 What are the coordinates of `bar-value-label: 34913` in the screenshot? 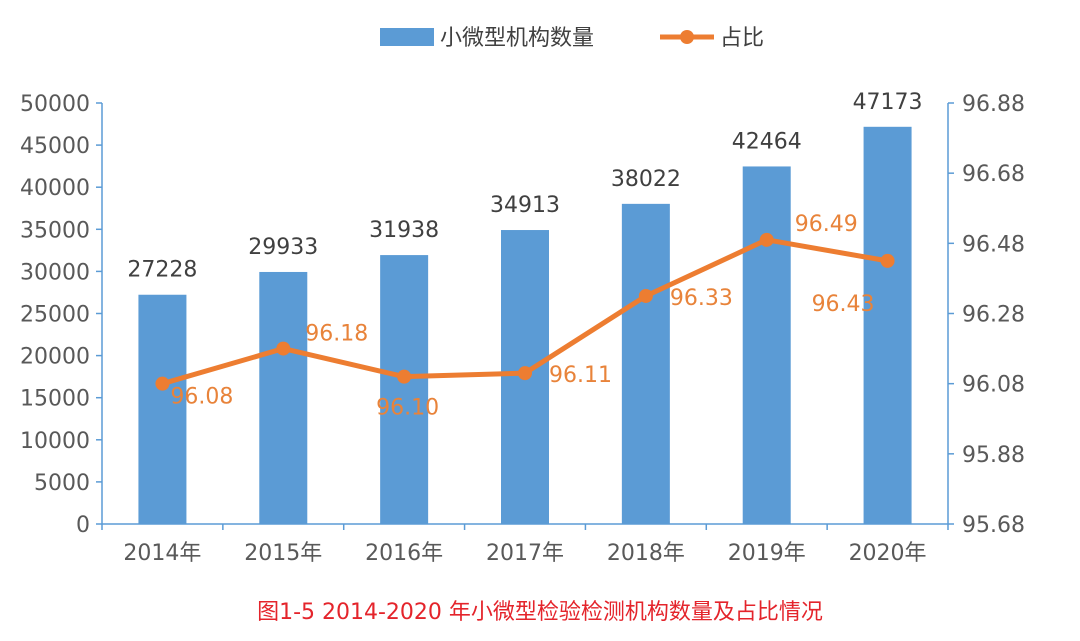 It's located at (525, 205).